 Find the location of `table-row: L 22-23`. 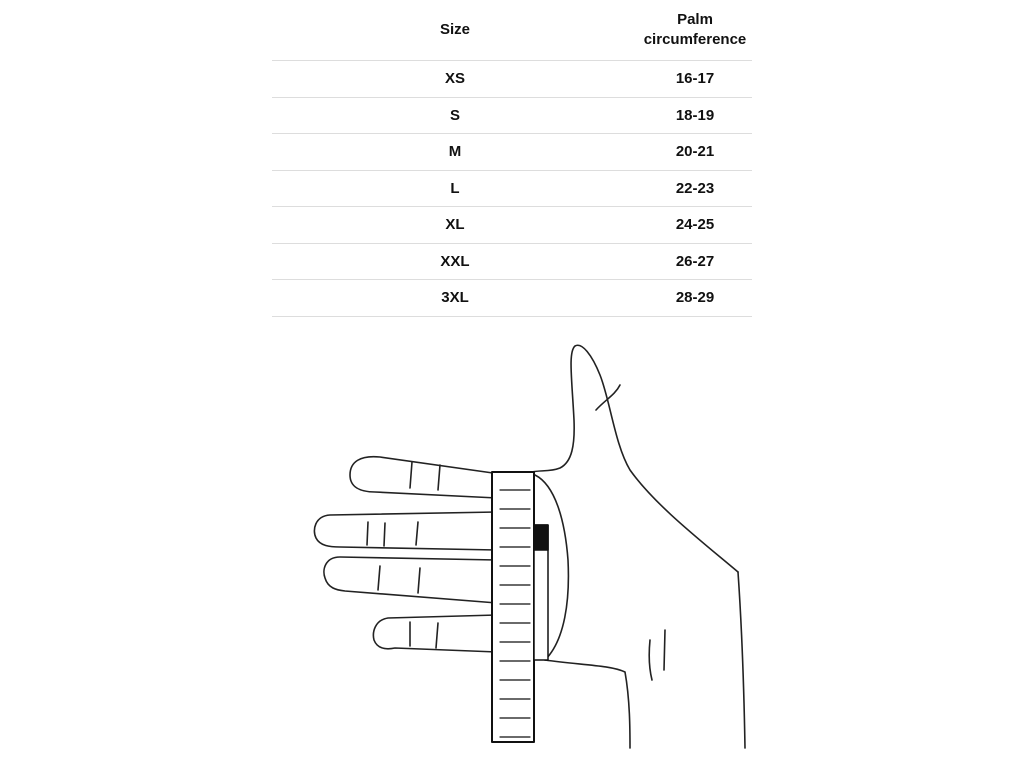

table-row: L 22-23 is located at coordinates (512, 188).